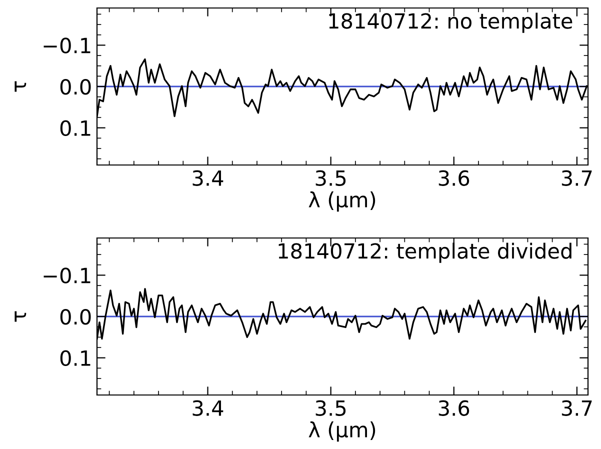  Describe the element at coordinates (450, 22) in the screenshot. I see `chart-title: 18140712: no template` at that location.